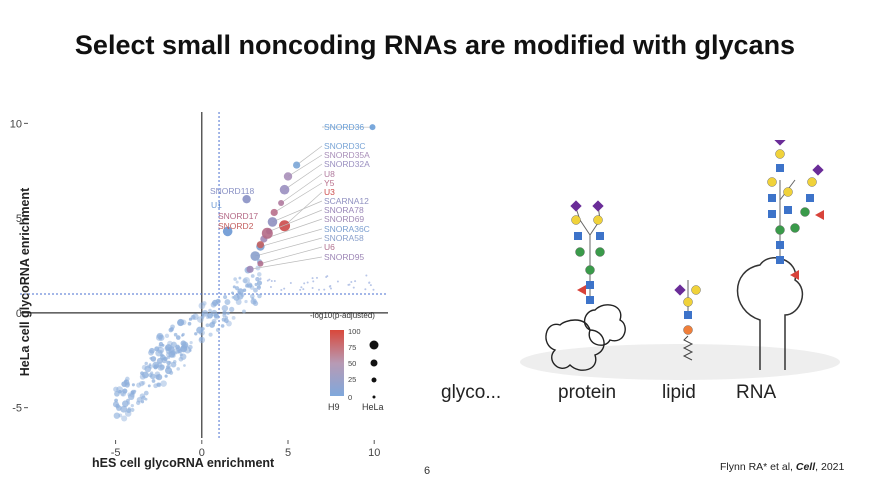  What do you see at coordinates (352, 363) in the screenshot?
I see `legend-color-tick: 50` at bounding box center [352, 363].